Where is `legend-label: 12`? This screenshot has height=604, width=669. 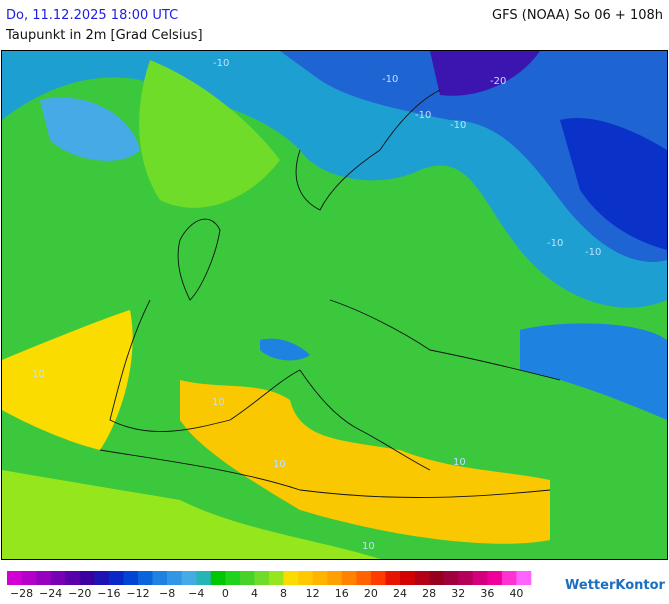
legend-label: 12 is located at coordinates (313, 593).